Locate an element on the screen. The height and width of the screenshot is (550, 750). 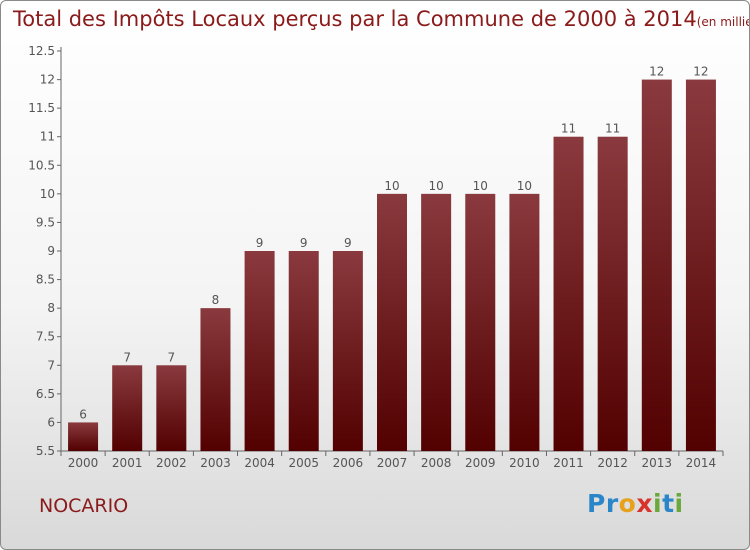
x-tick-label: 2000 is located at coordinates (83, 463).